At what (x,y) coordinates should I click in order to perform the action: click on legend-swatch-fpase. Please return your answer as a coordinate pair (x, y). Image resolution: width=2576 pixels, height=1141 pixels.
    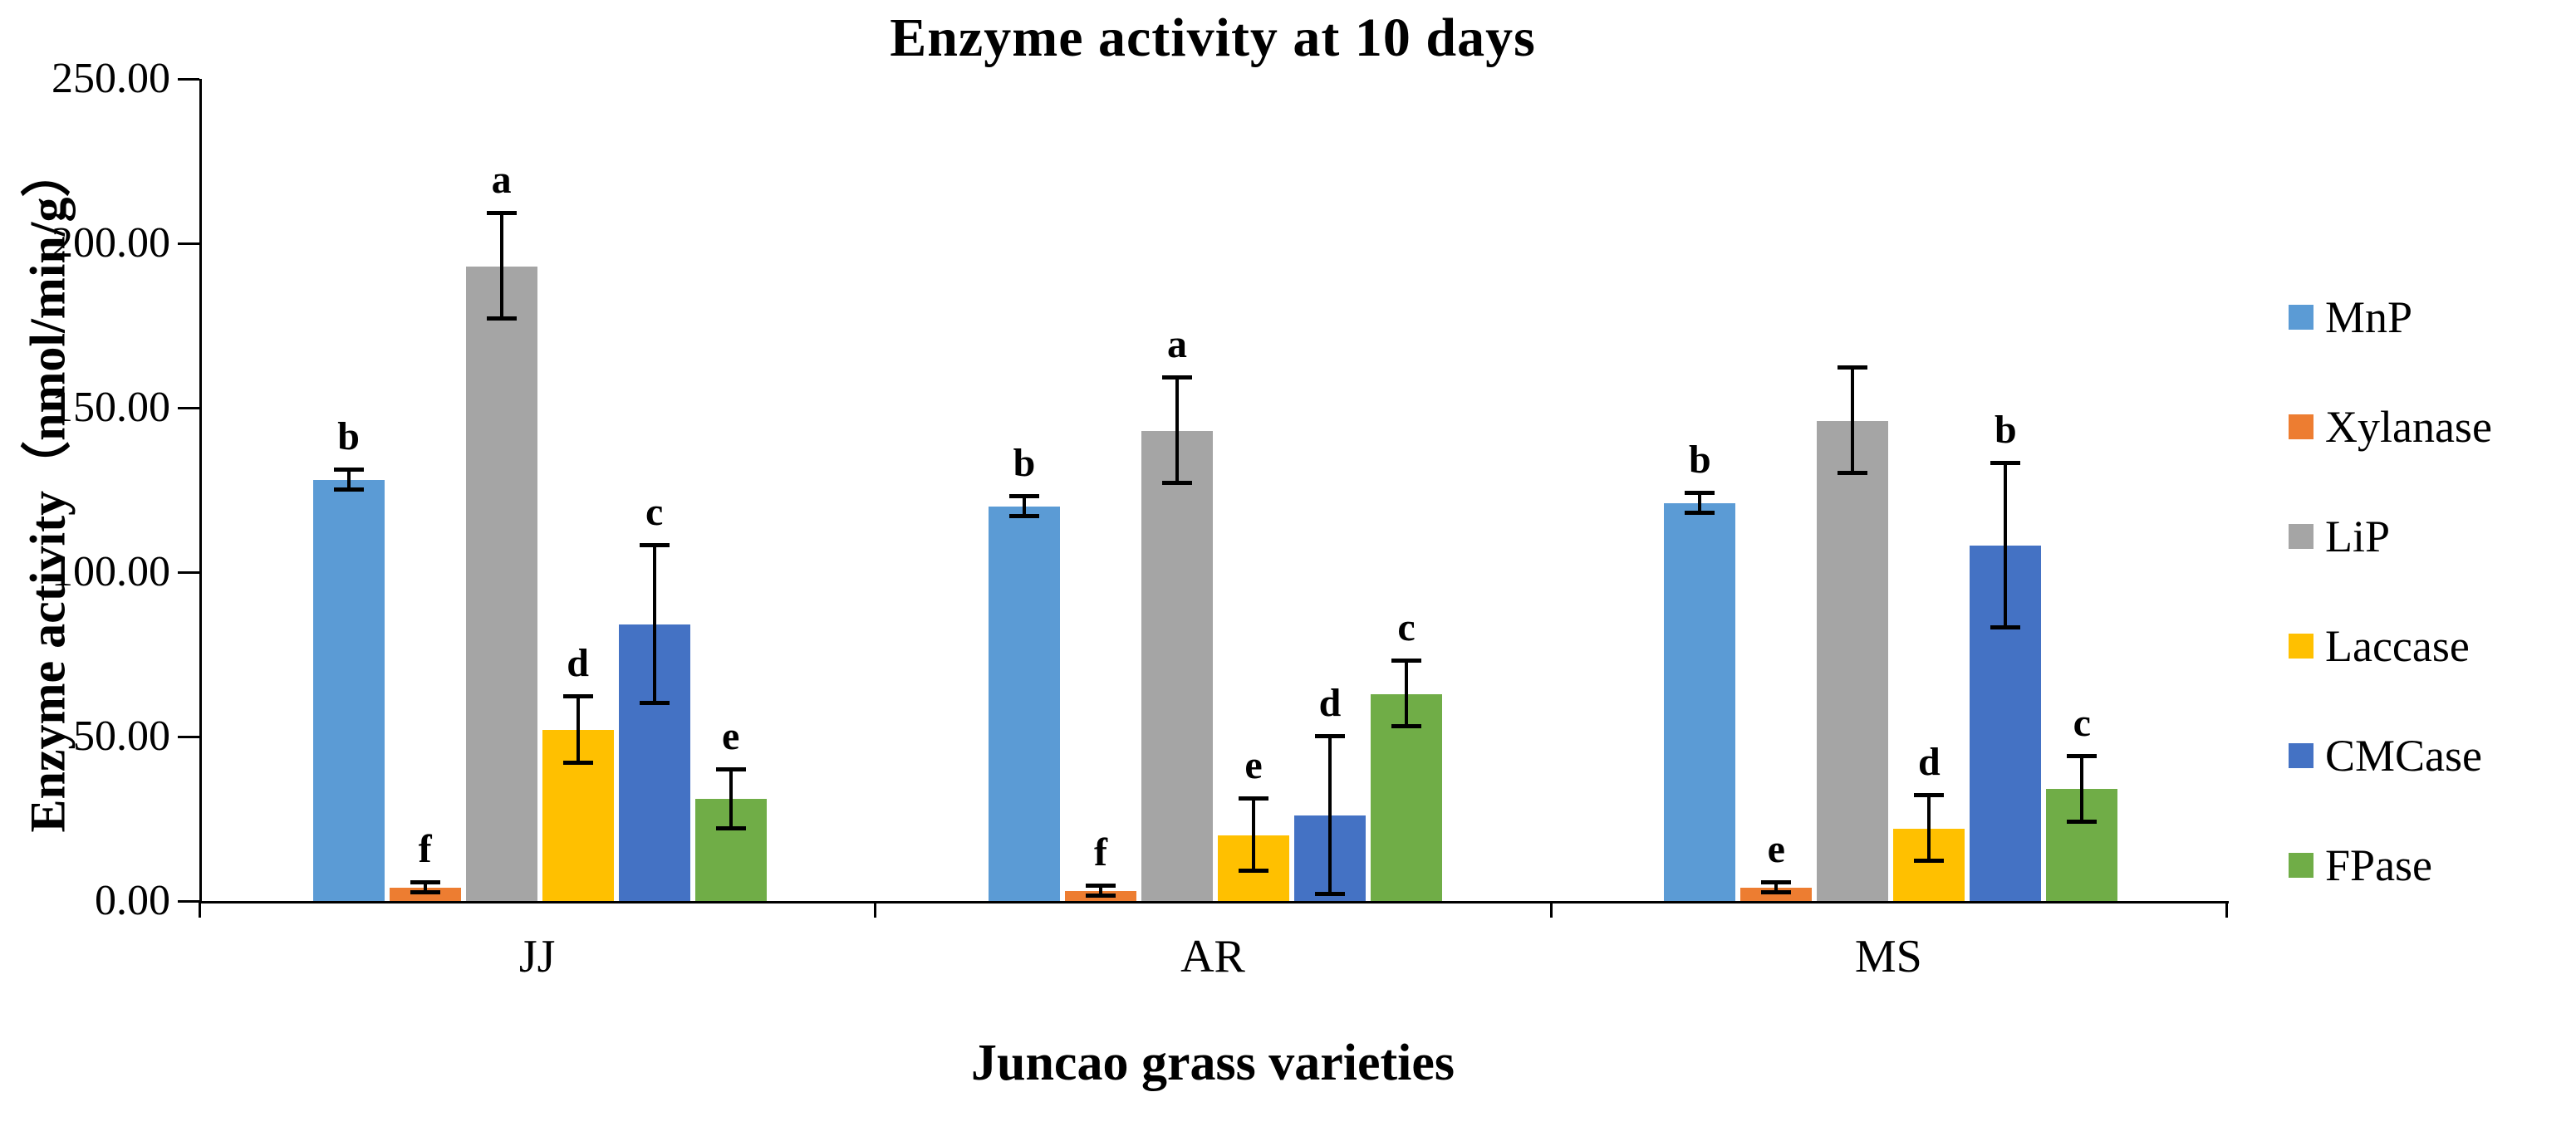
    Looking at the image, I should click on (2301, 865).